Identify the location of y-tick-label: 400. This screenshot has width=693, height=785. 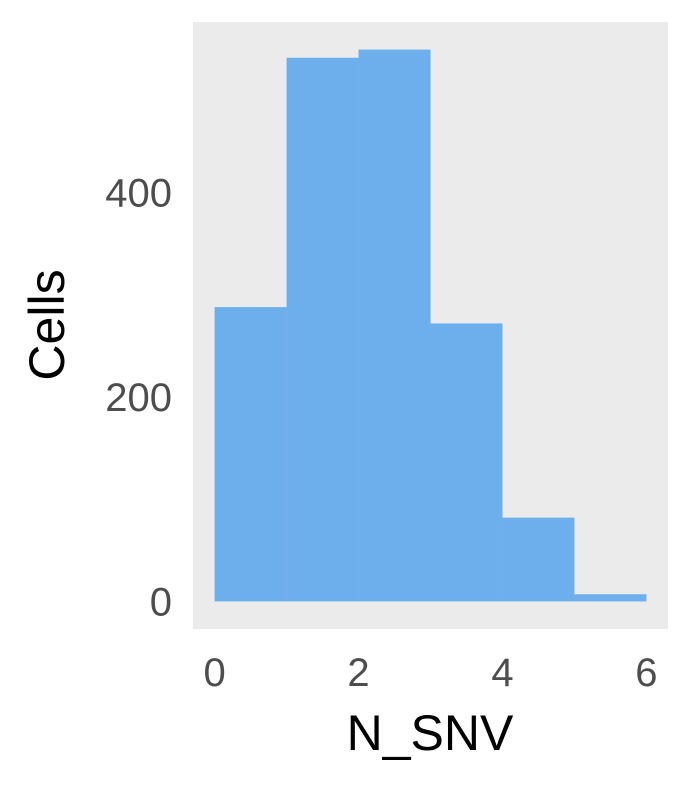
(138, 194).